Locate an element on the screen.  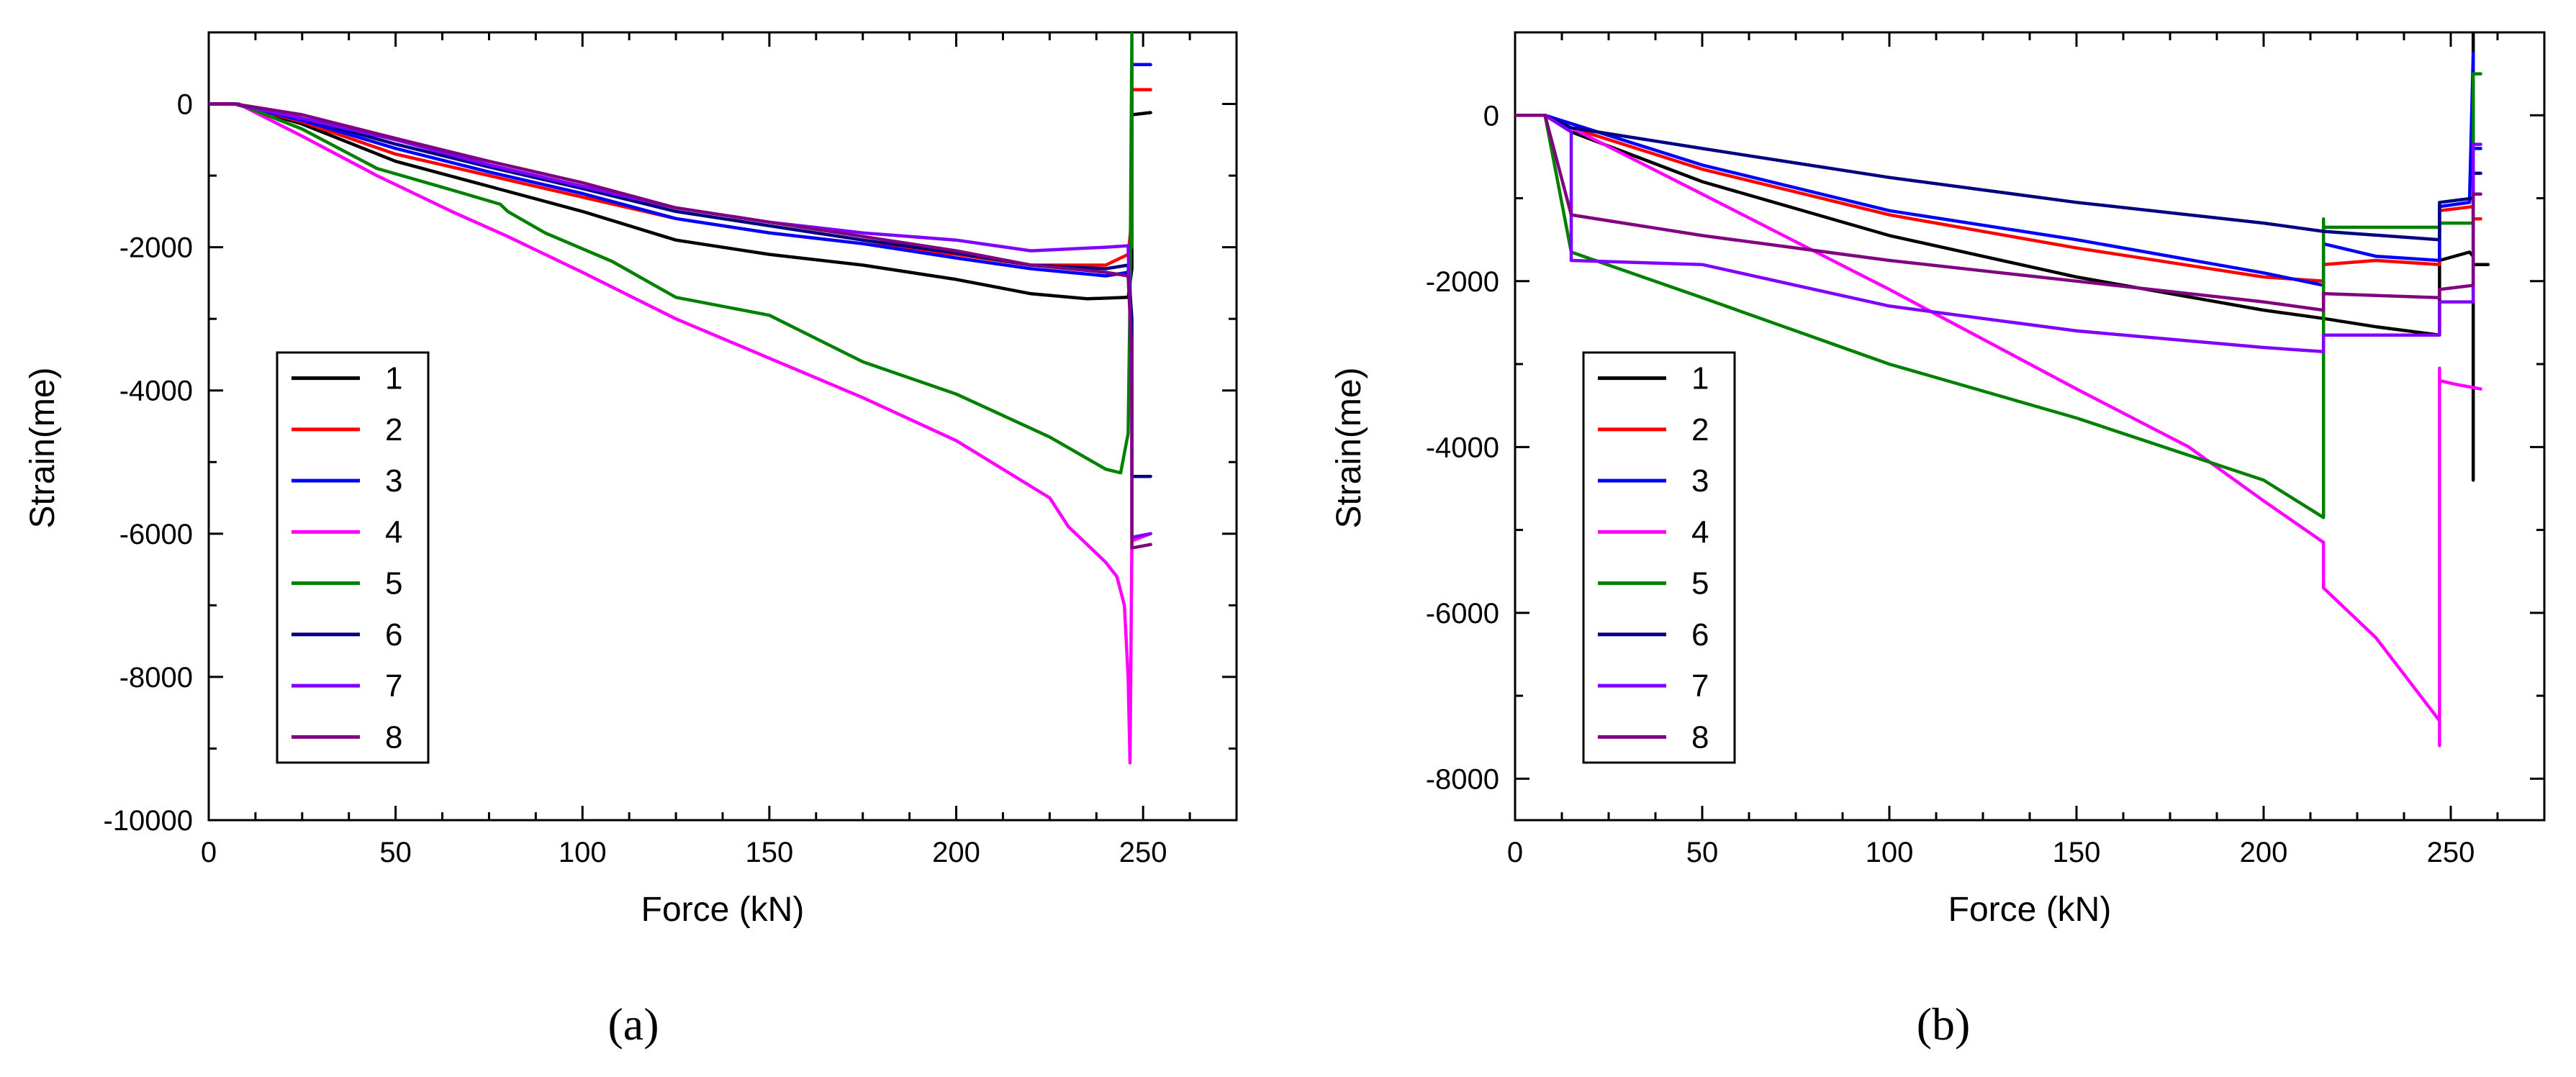
caption-b: (b) is located at coordinates (1944, 1025).